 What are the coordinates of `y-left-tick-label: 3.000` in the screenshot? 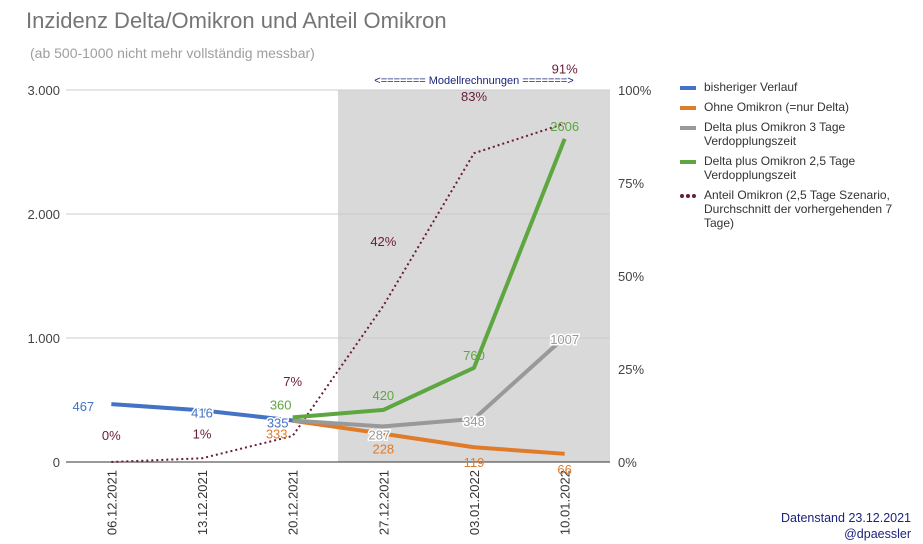 It's located at (43, 90).